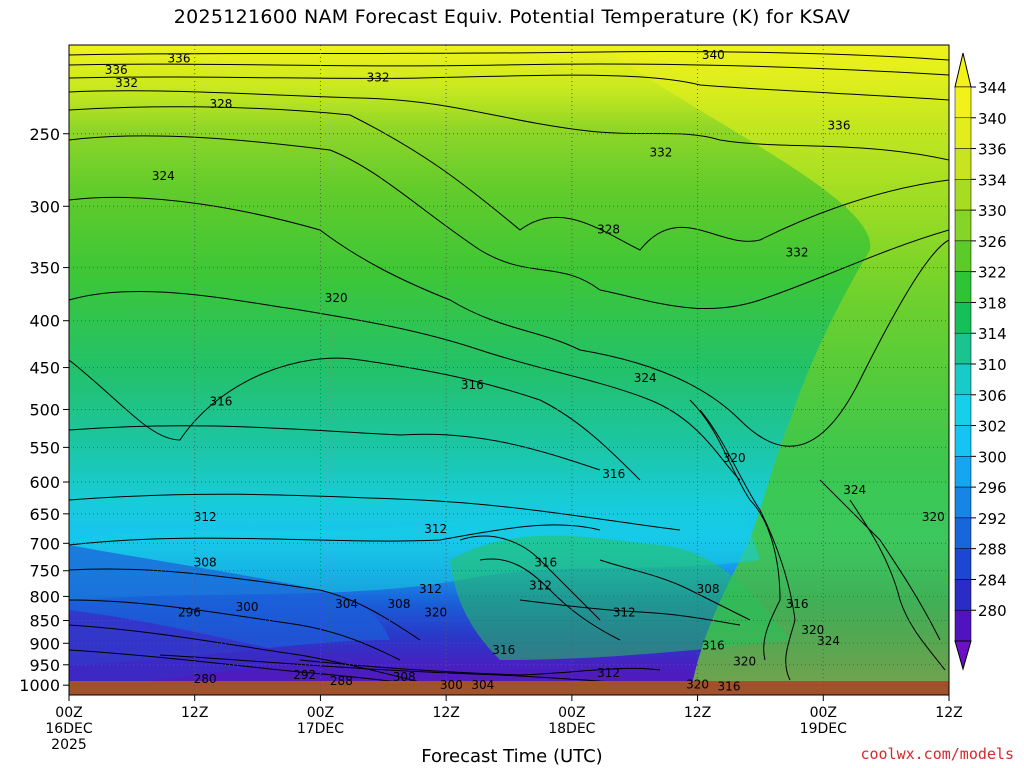  I want to click on contour-label: 304, so click(482, 685).